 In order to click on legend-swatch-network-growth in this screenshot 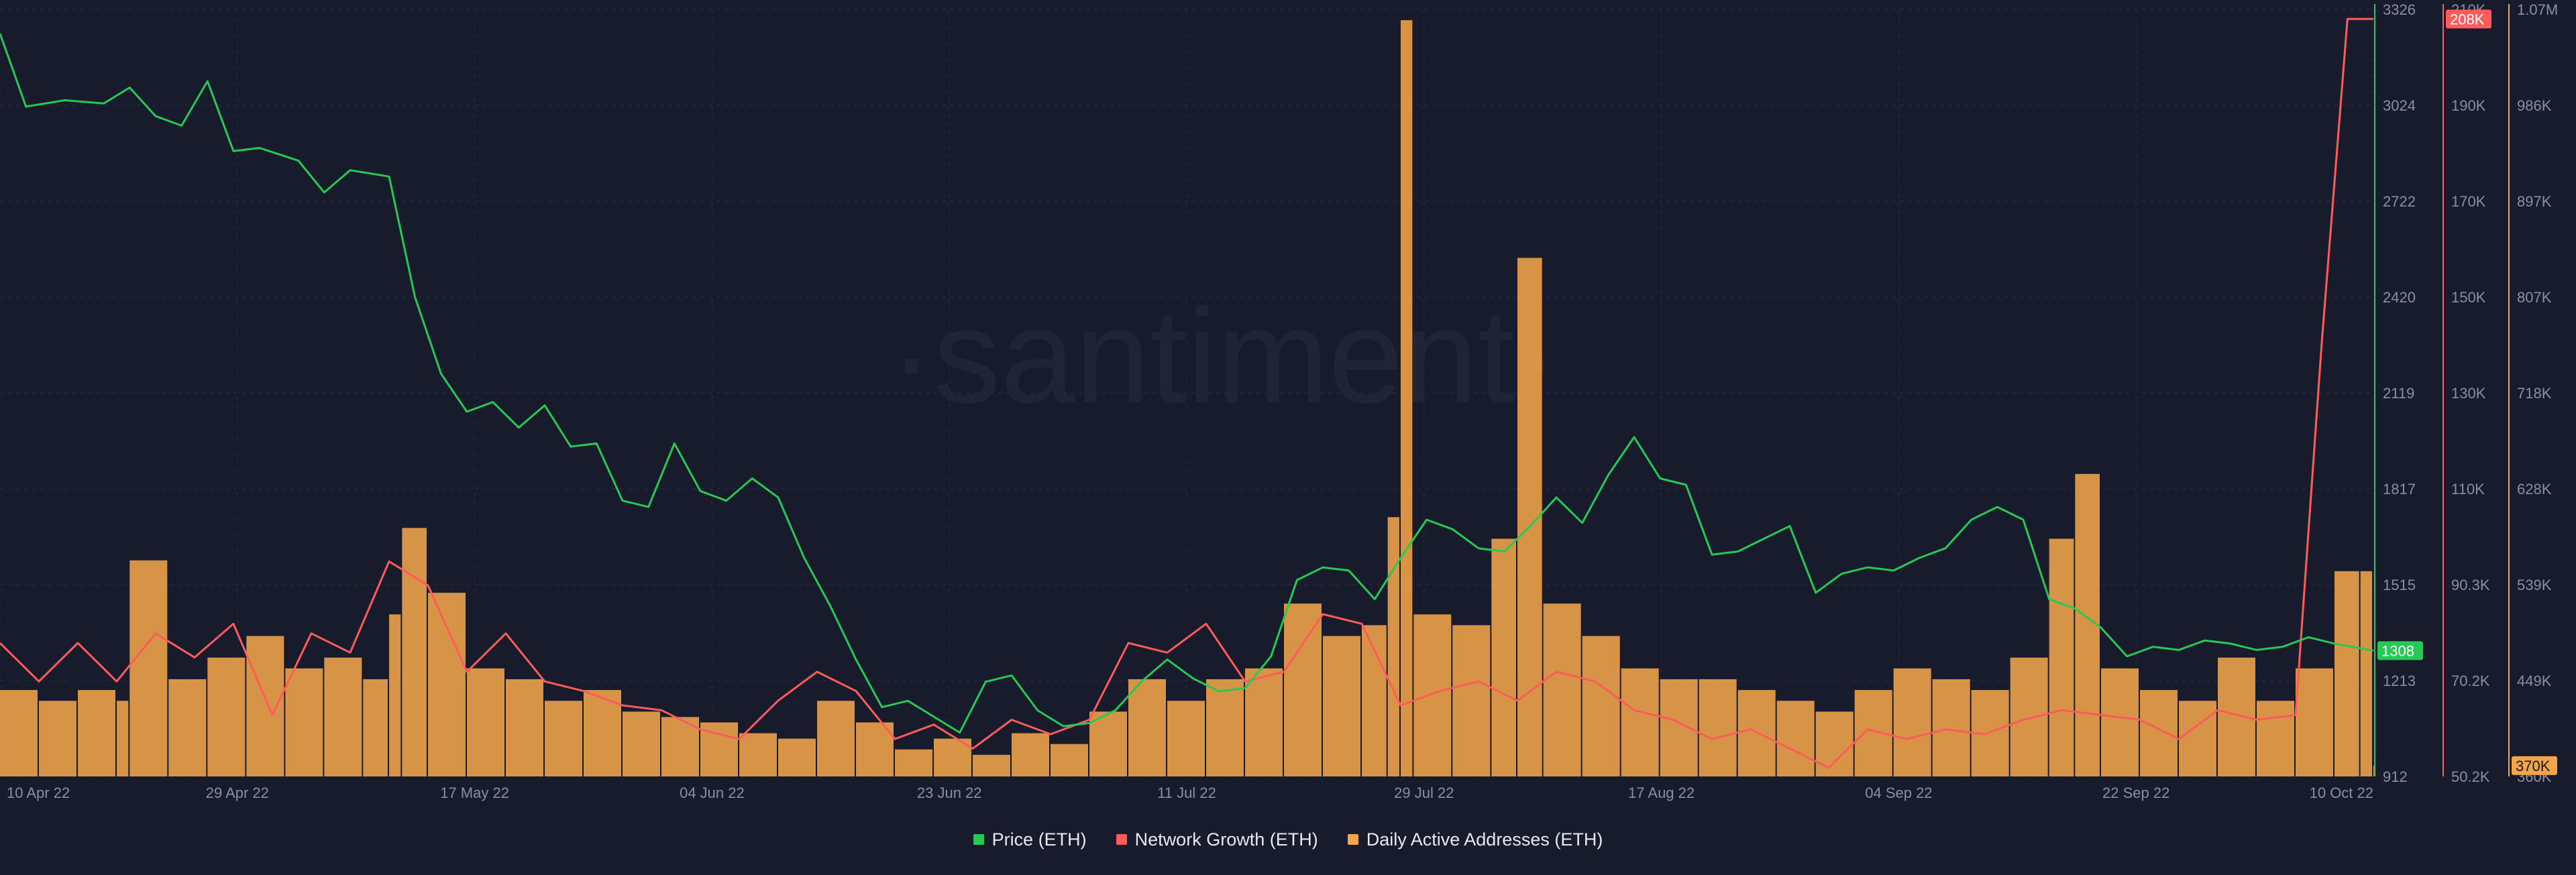, I will do `click(1121, 839)`.